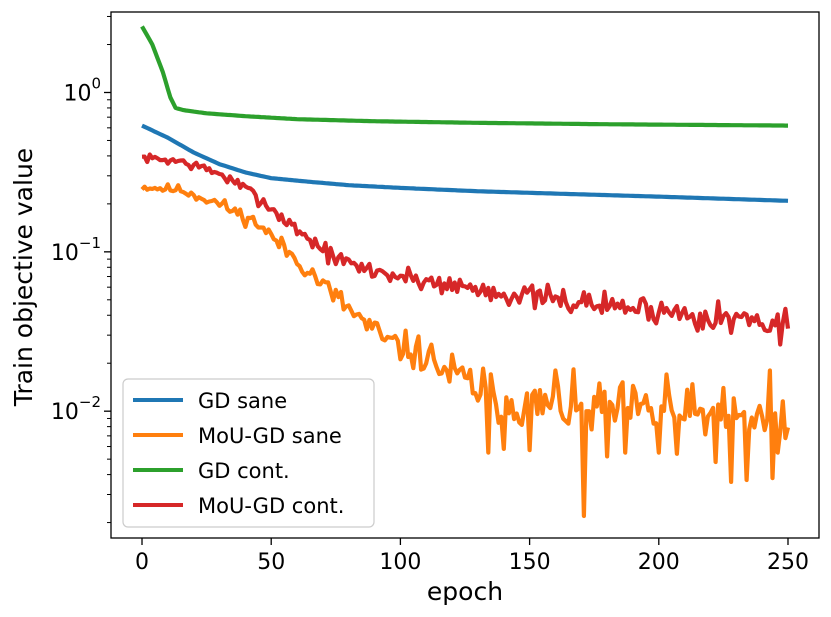 Image resolution: width=831 pixels, height=617 pixels. I want to click on legend-box, so click(248, 453).